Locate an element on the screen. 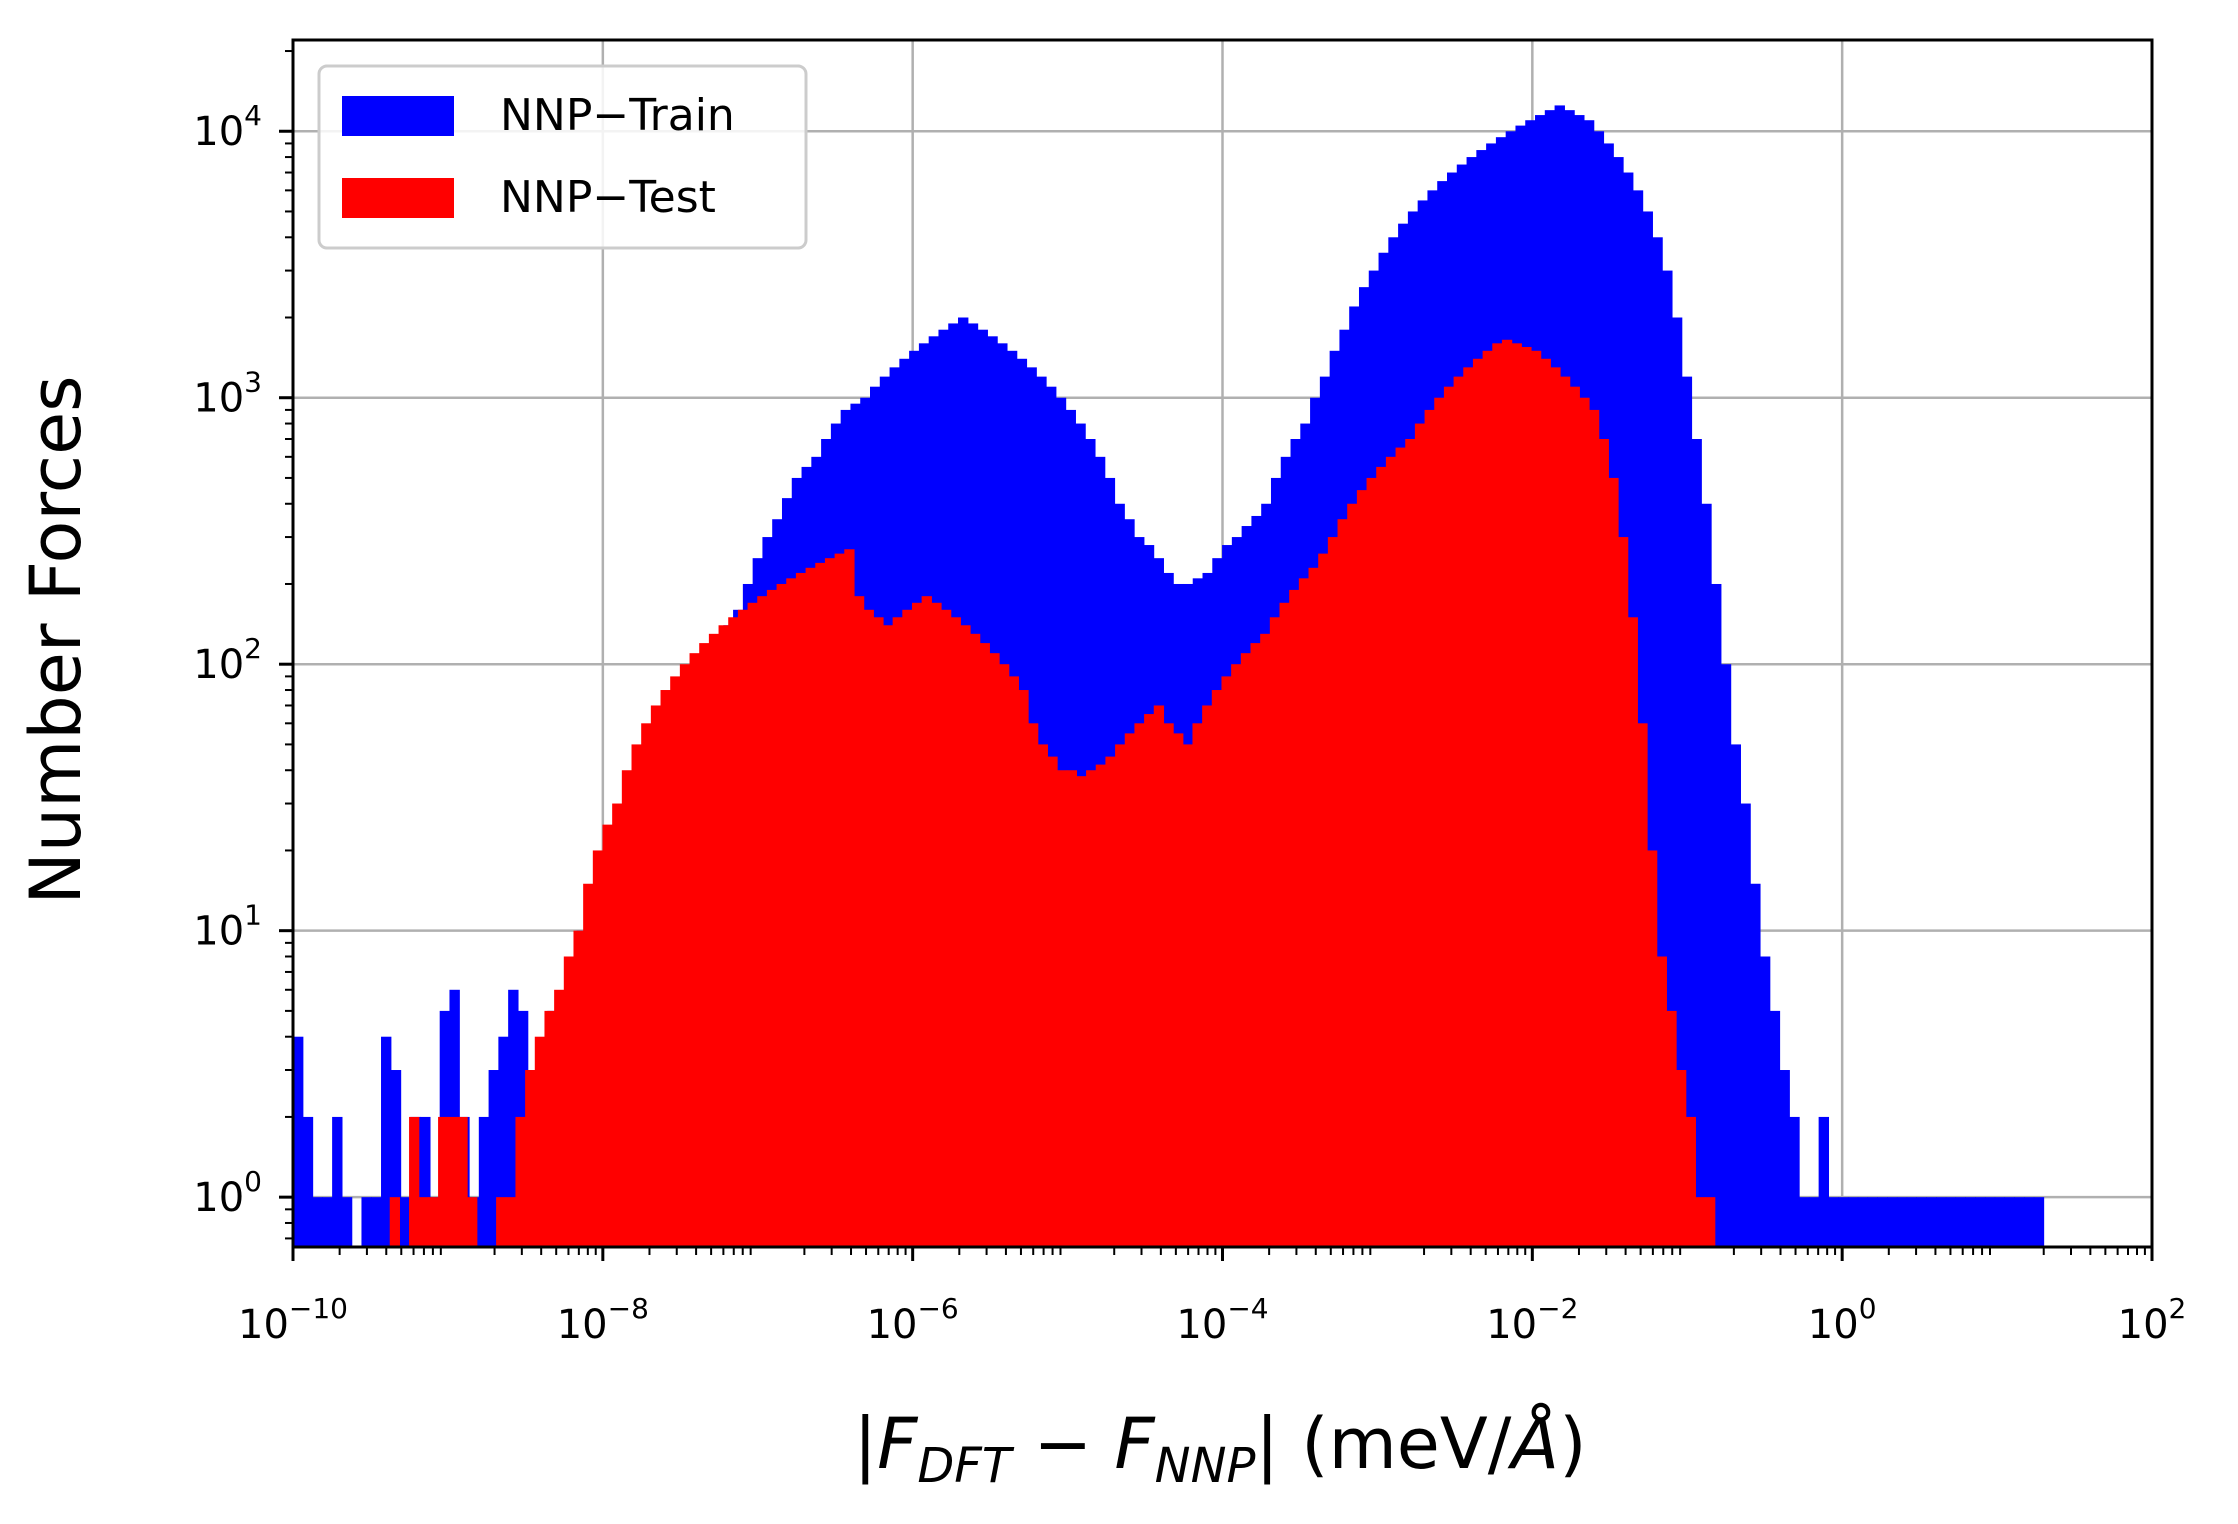 This screenshot has height=1524, width=2238. x-tick-label: 10⁰ is located at coordinates (1842, 1320).